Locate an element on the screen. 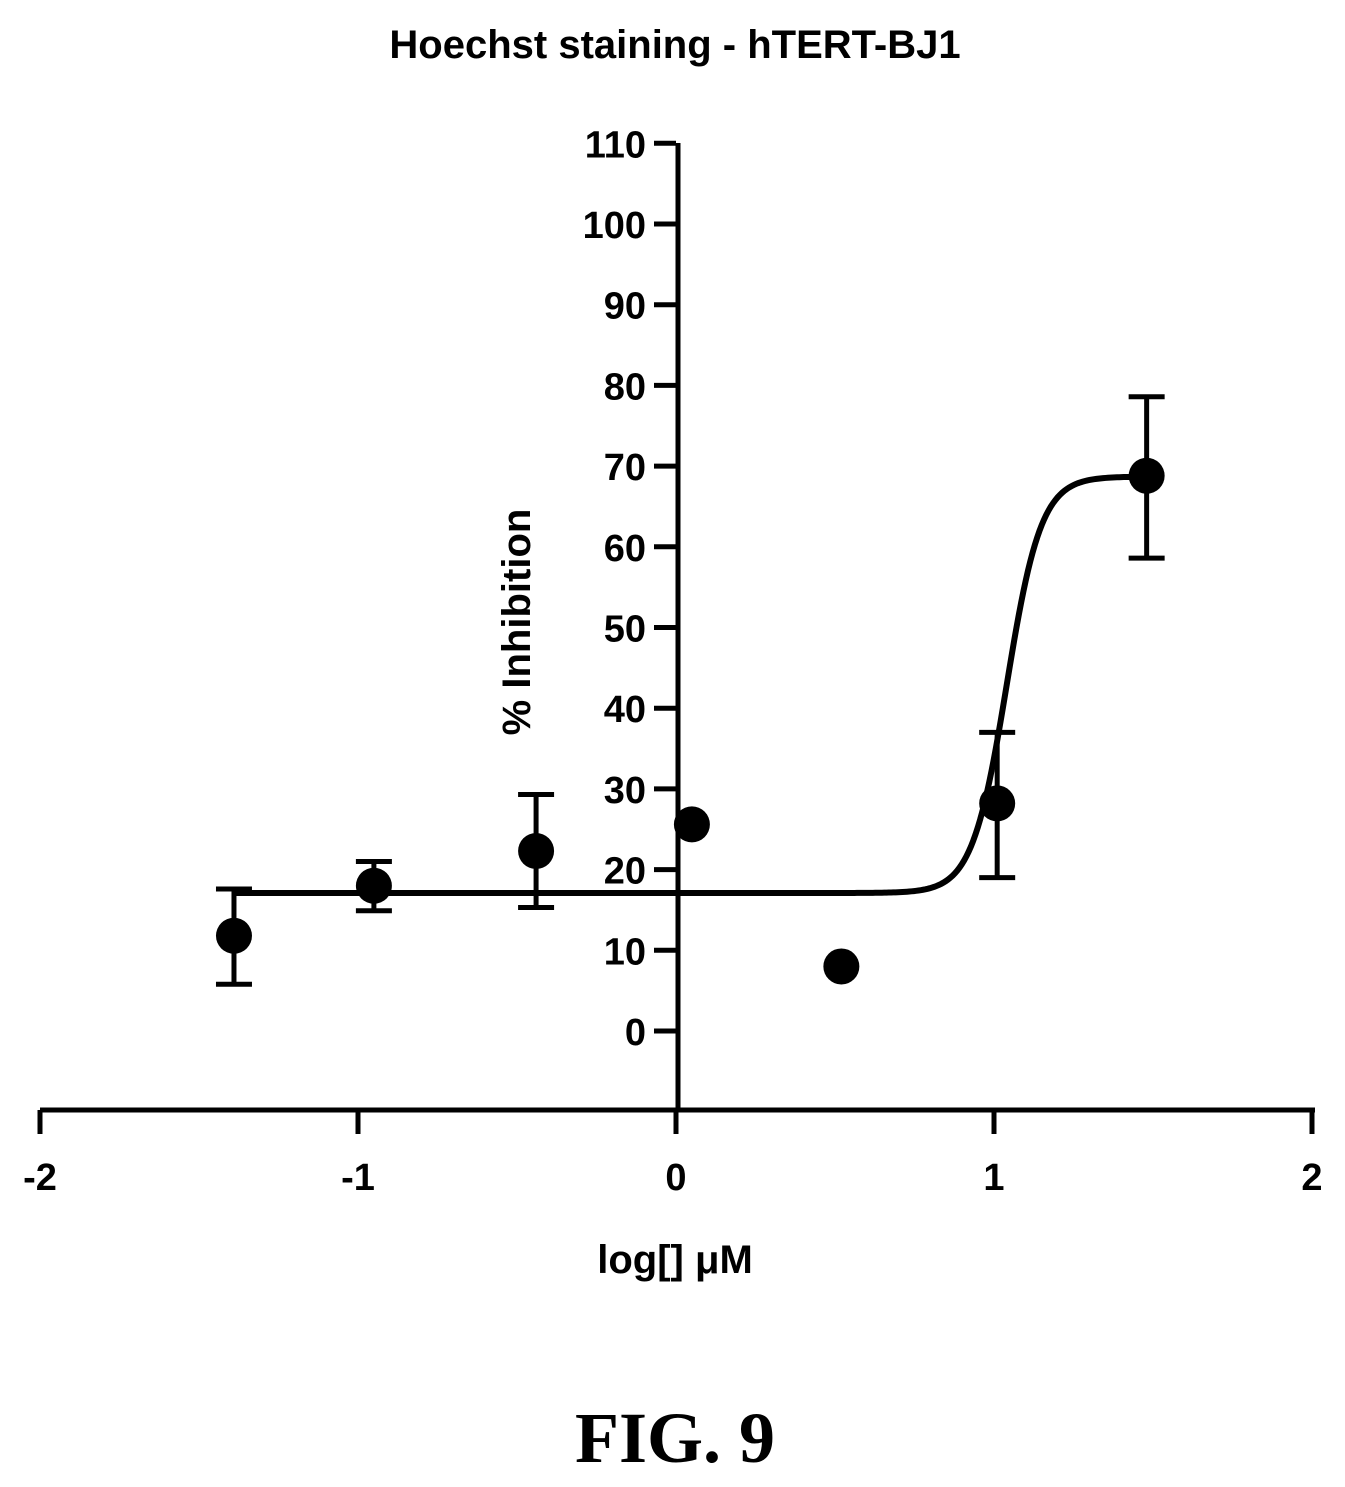 The height and width of the screenshot is (1487, 1345). y-tick-label: 100 is located at coordinates (614, 226).